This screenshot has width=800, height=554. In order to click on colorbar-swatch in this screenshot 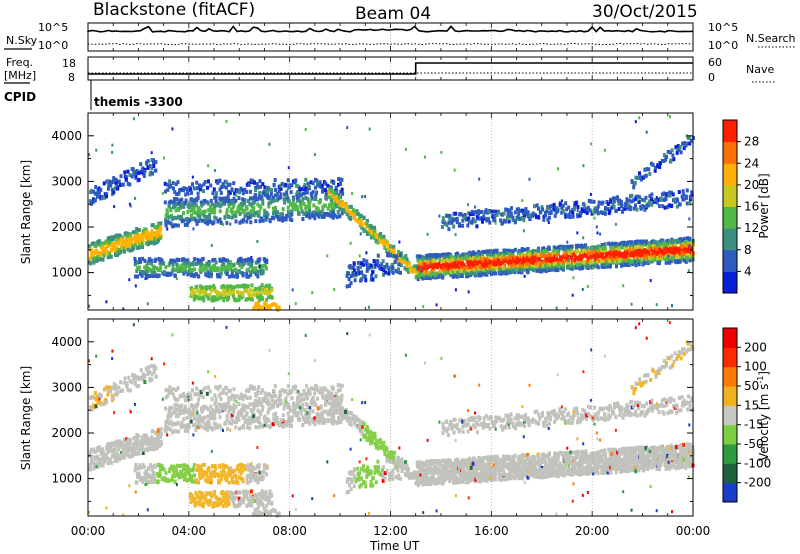, I will do `click(730, 152)`.